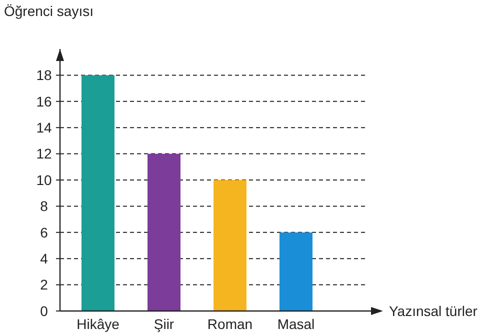 This screenshot has height=333, width=491. Describe the element at coordinates (44, 128) in the screenshot. I see `y-tick-label: 14` at that location.